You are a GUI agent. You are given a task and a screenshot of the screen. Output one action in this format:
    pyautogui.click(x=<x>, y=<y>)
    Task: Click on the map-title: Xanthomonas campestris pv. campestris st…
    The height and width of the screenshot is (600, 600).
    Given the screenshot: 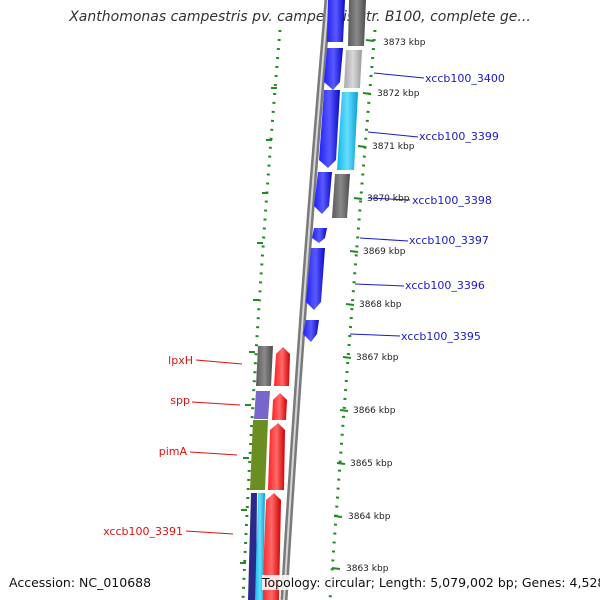 What is the action you would take?
    pyautogui.click(x=300, y=17)
    